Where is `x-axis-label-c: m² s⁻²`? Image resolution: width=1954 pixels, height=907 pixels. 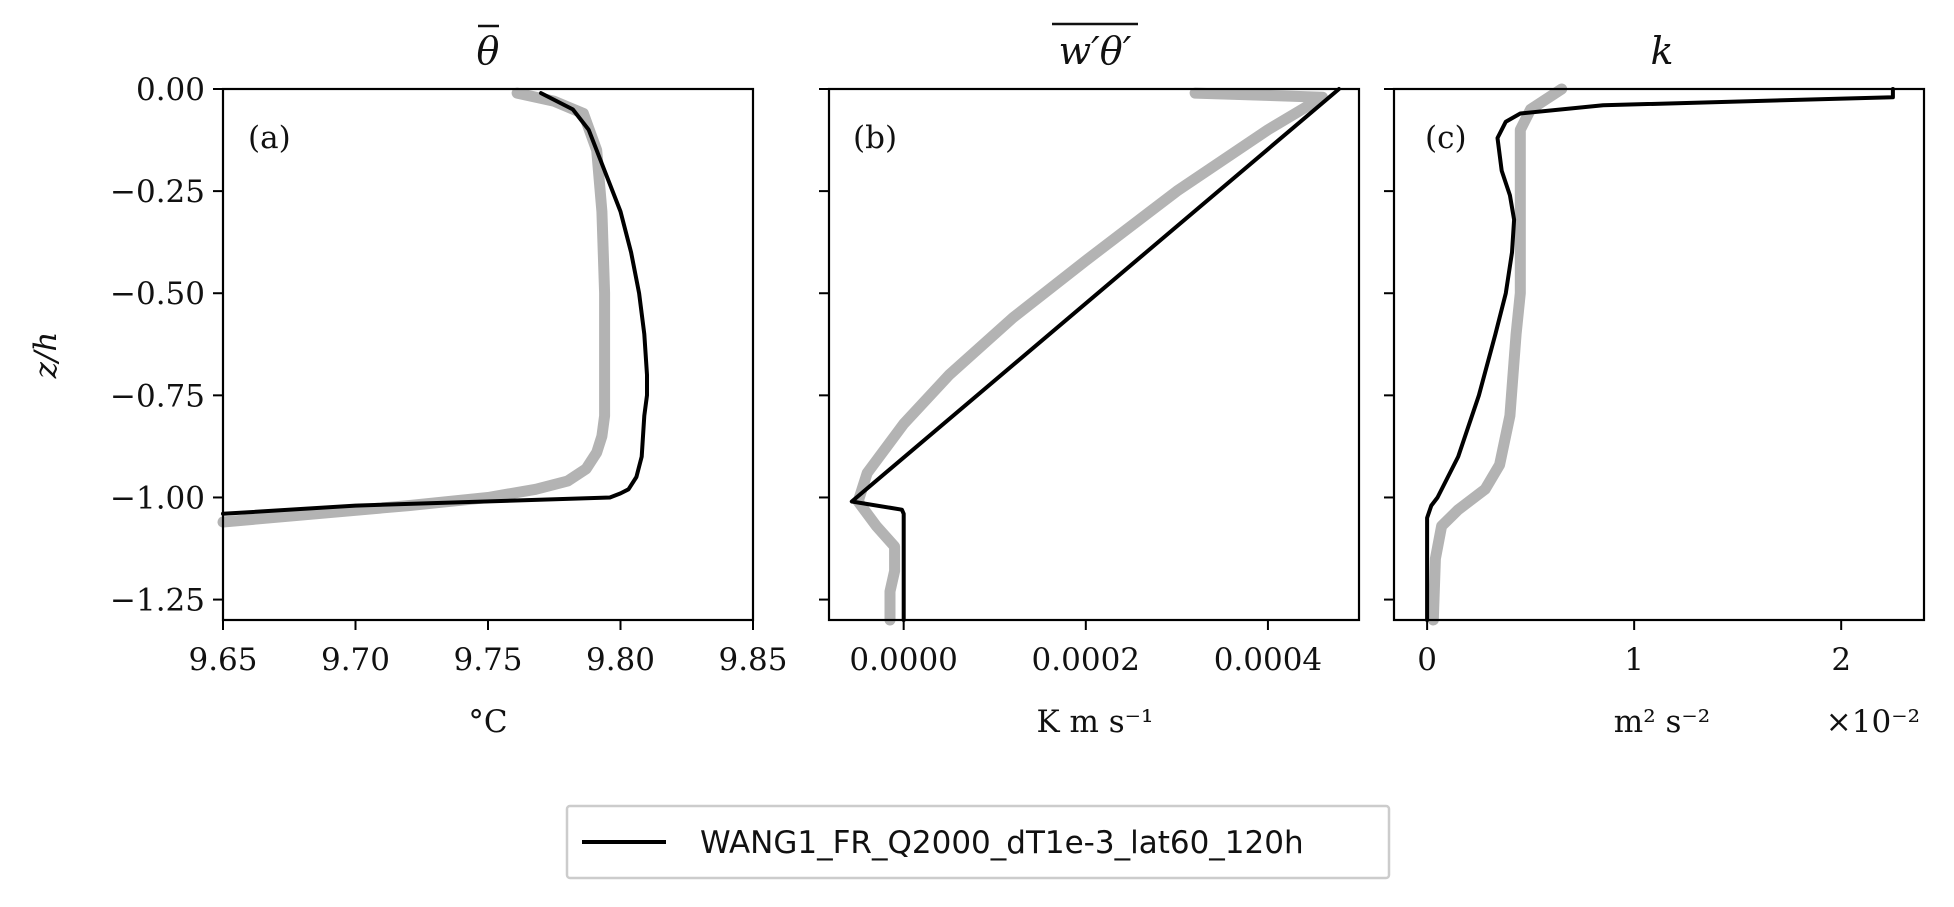 x-axis-label-c: m² s⁻² is located at coordinates (1662, 722).